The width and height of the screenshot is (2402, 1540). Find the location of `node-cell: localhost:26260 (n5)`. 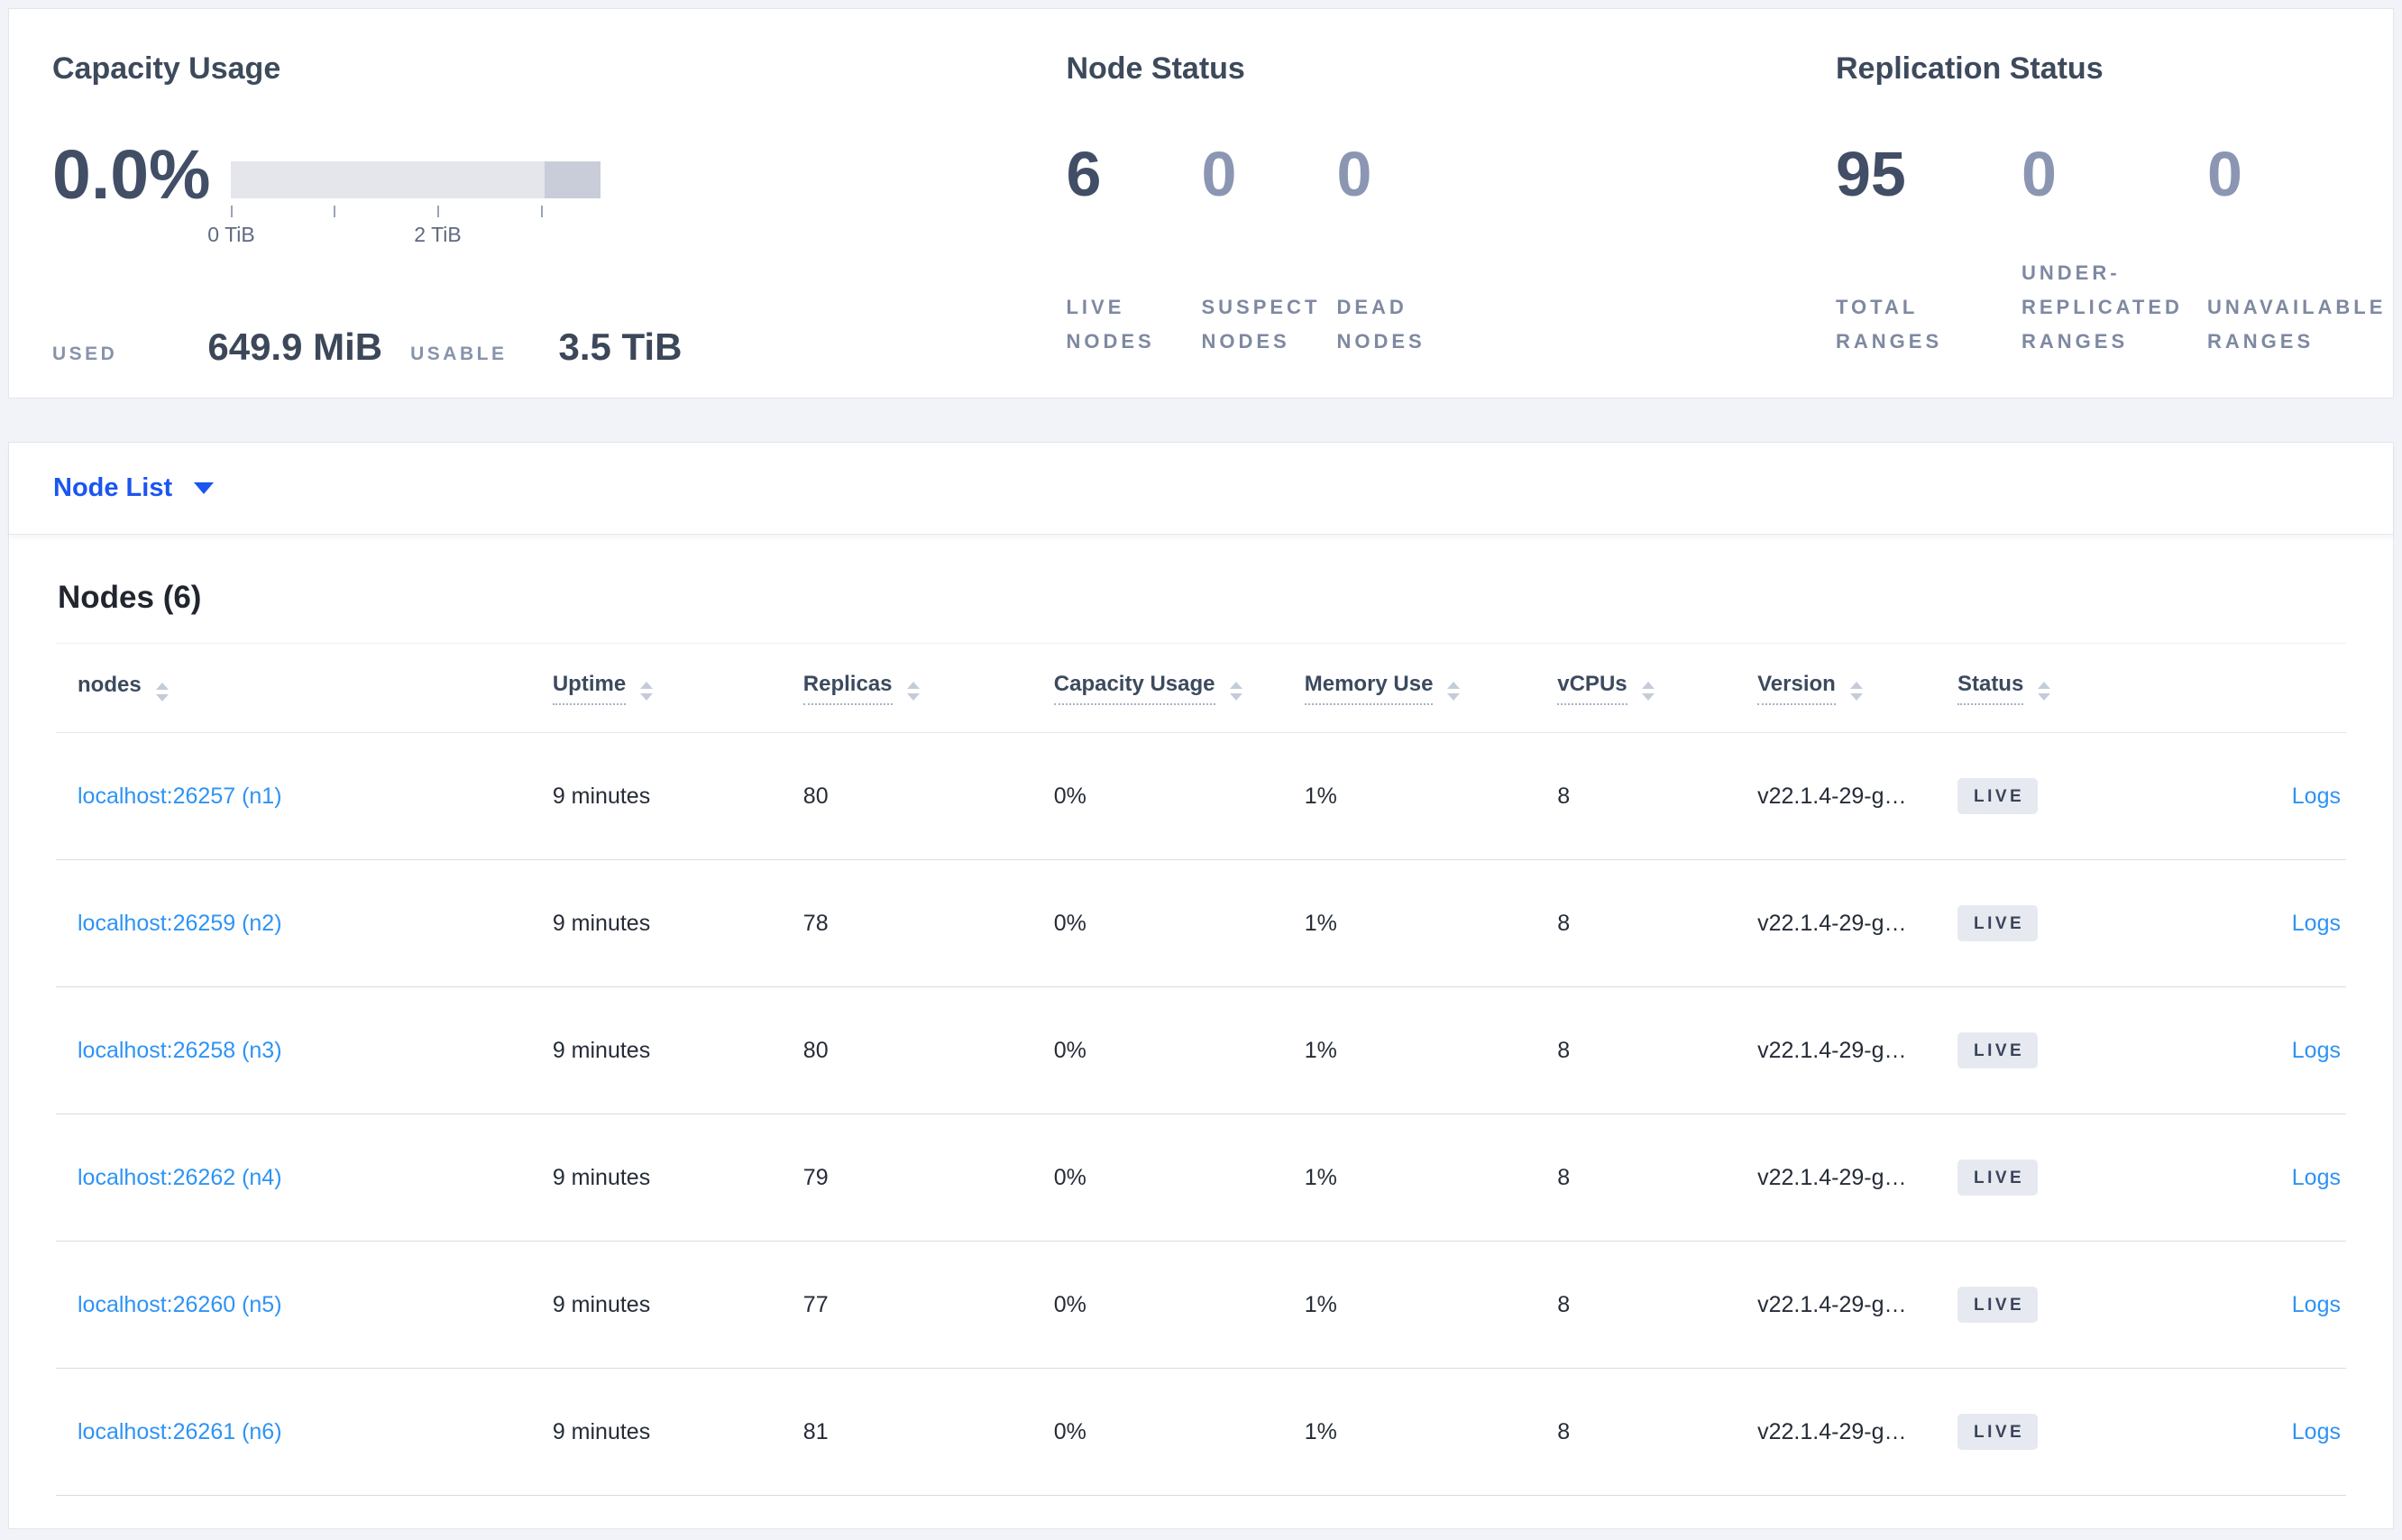

node-cell: localhost:26260 (n5) is located at coordinates (304, 1305).